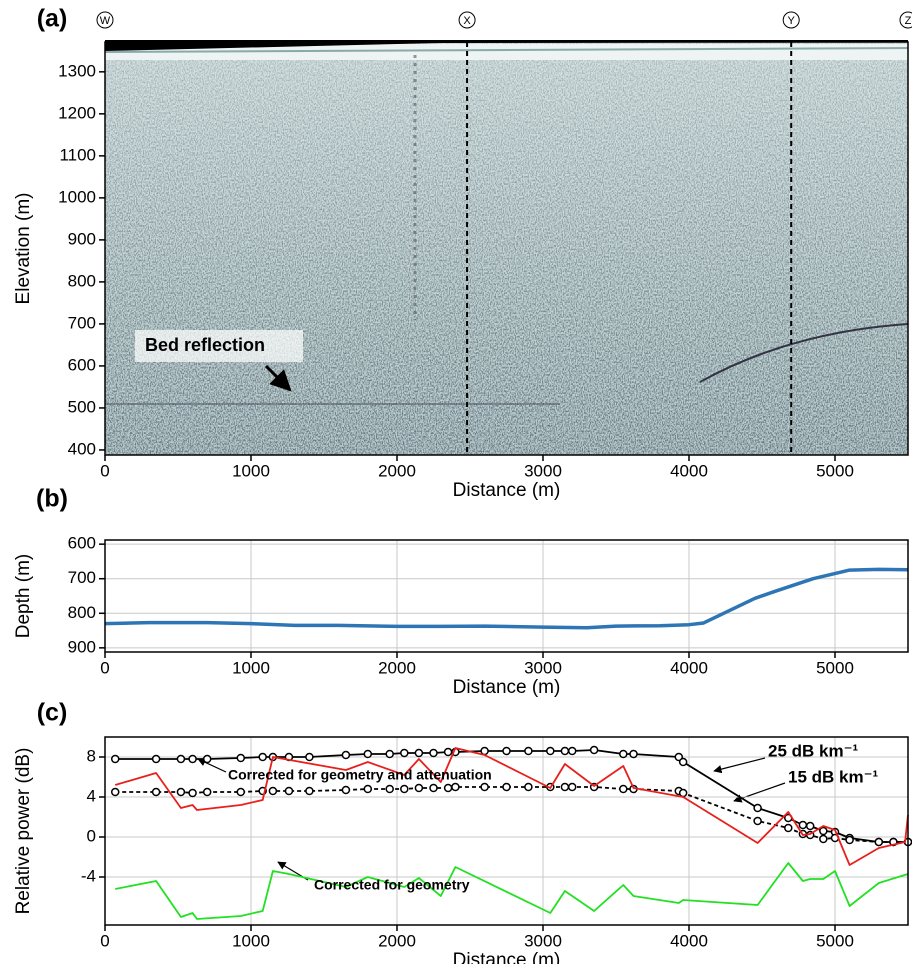 The height and width of the screenshot is (964, 912). What do you see at coordinates (77, 196) in the screenshot?
I see `y-tick-label: 1000` at bounding box center [77, 196].